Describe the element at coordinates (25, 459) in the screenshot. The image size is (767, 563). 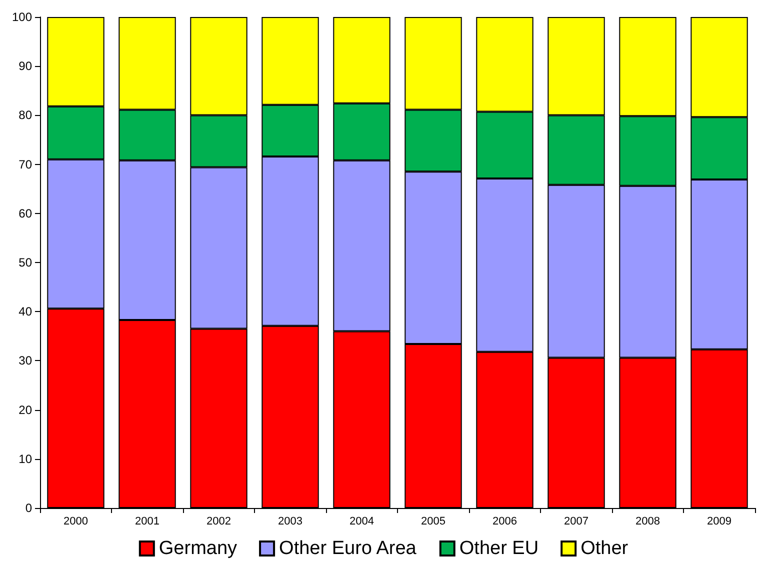
I see `y-tick-label: 10` at that location.